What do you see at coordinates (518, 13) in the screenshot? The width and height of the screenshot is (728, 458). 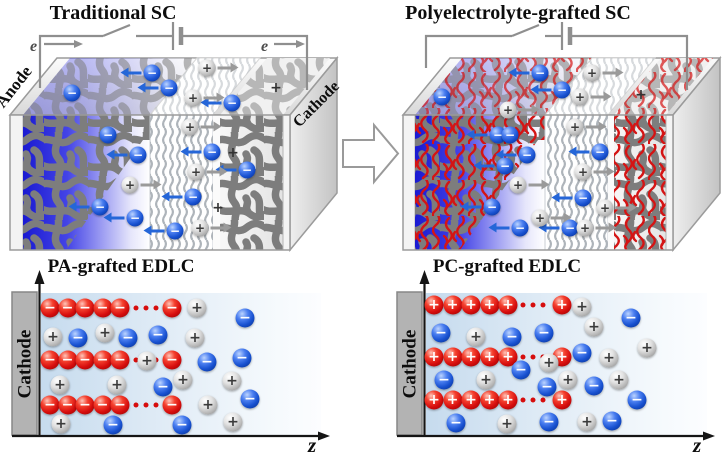 I see `title-grafted-sc: Polyelectrolyte-grafted SC` at bounding box center [518, 13].